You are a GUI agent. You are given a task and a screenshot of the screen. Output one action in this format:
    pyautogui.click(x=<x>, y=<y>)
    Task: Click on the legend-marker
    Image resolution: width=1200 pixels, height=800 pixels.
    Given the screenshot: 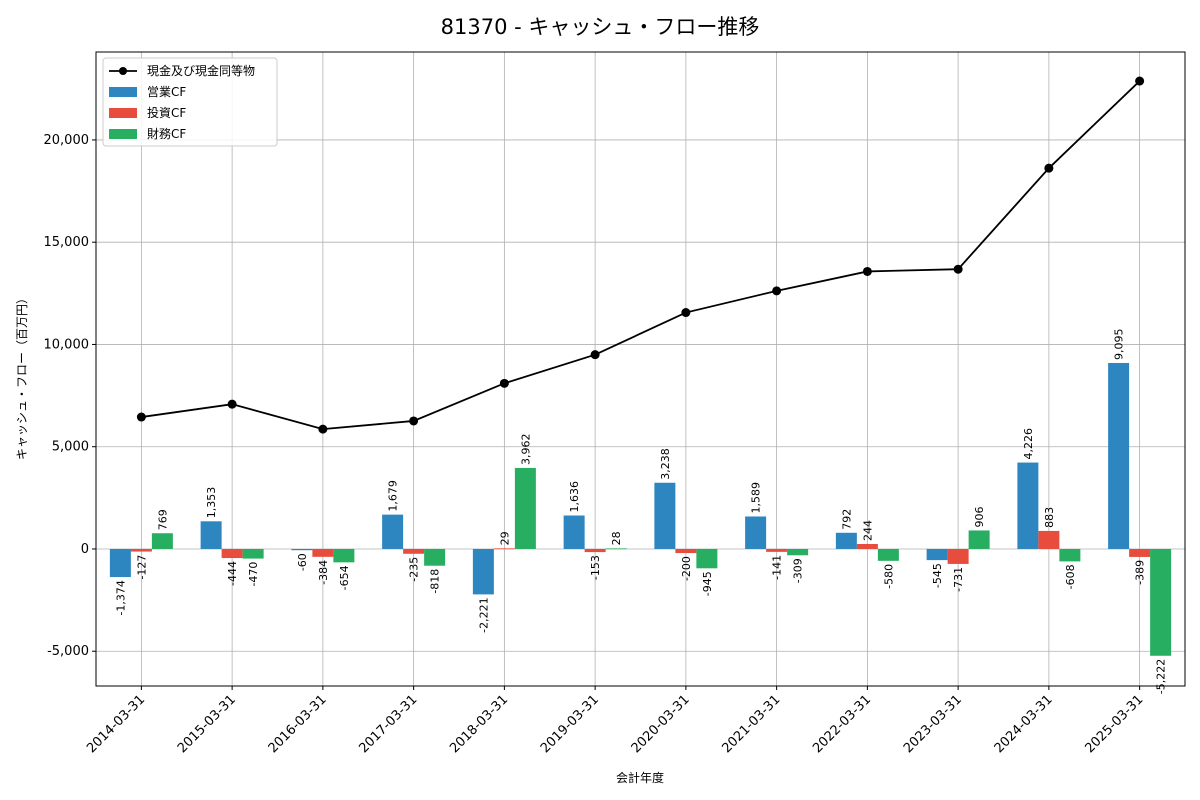 What is the action you would take?
    pyautogui.click(x=123, y=71)
    